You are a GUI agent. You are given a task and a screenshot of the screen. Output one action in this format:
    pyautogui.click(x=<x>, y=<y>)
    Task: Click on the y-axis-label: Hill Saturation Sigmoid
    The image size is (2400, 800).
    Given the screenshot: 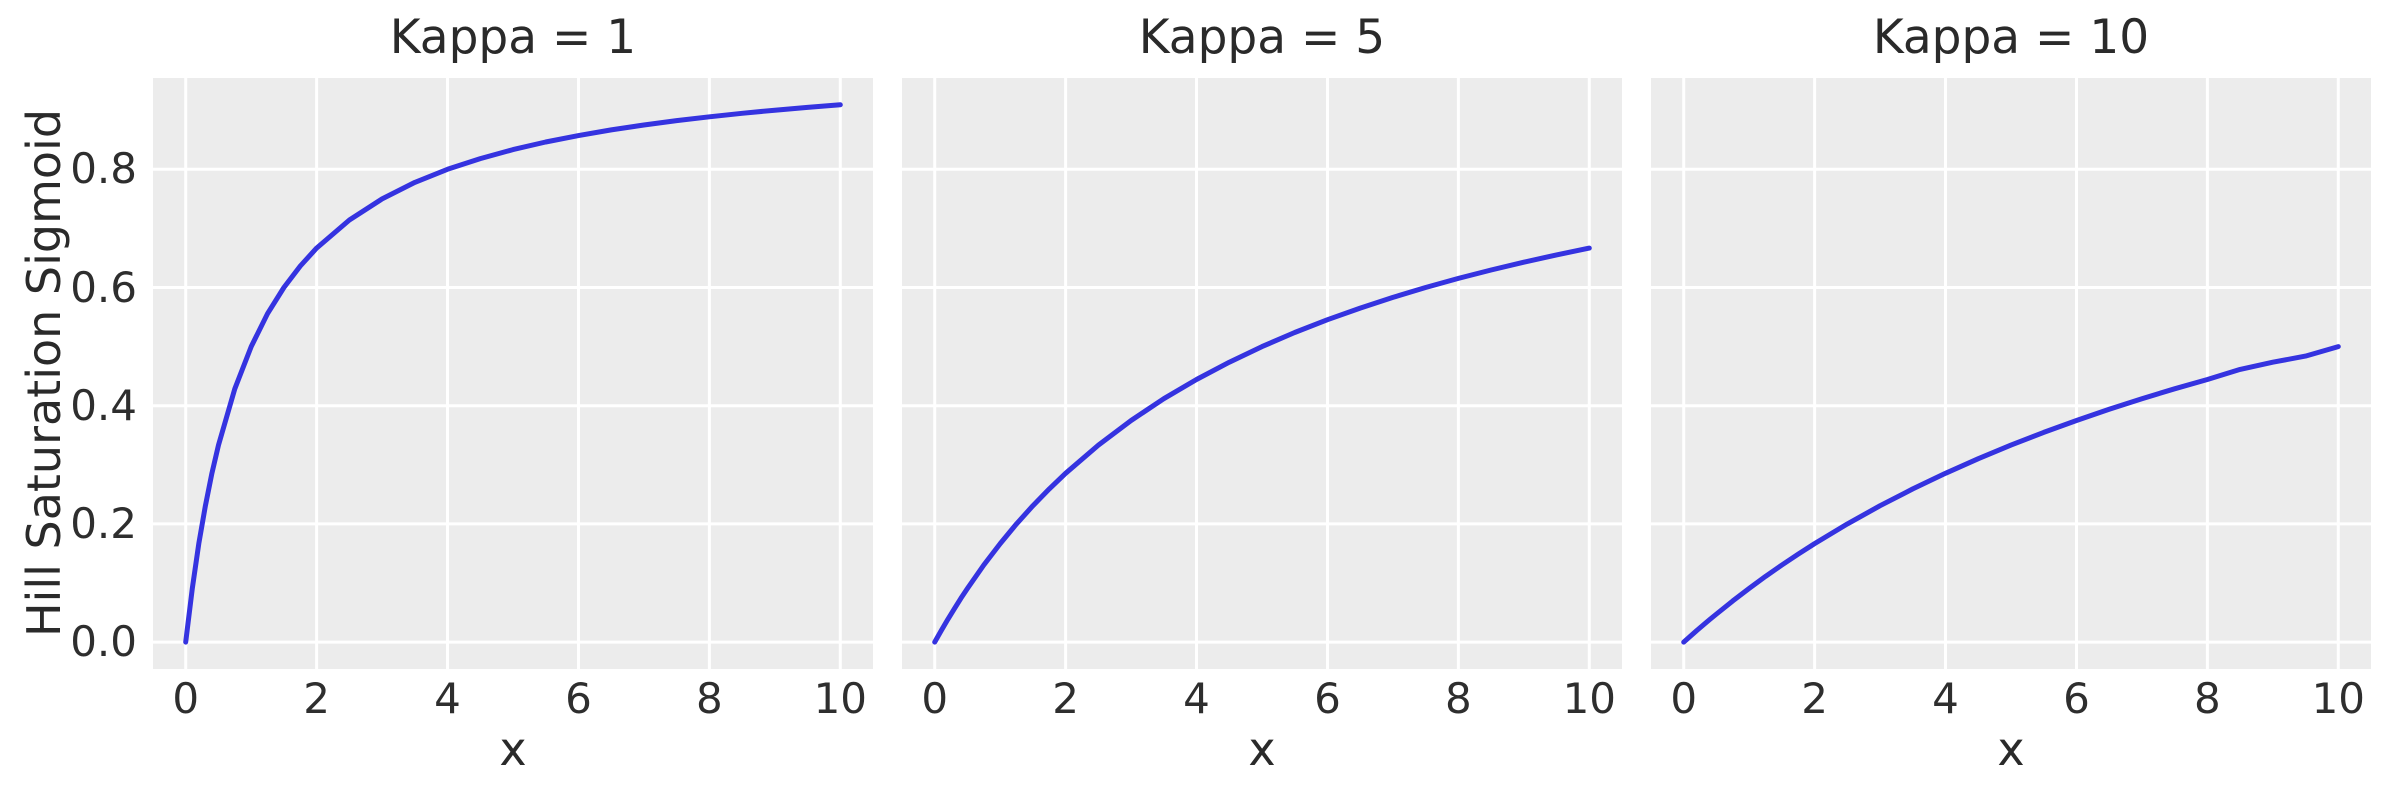 What is the action you would take?
    pyautogui.click(x=44, y=373)
    